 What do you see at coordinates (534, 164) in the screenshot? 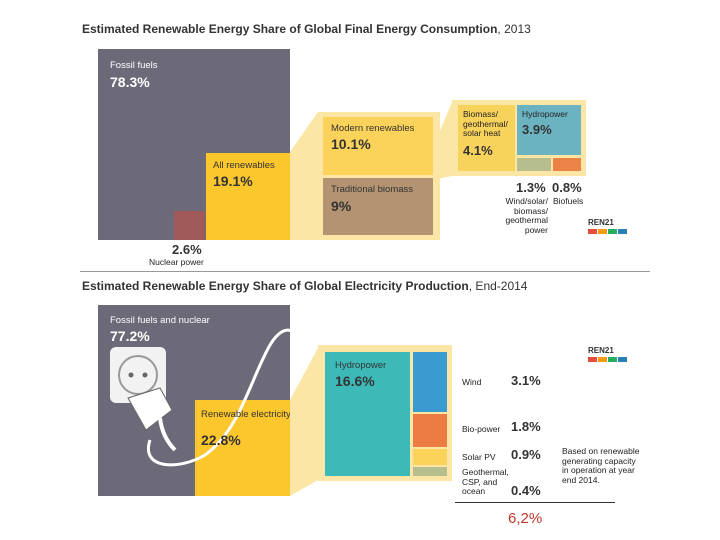
I see `wind-solar-block` at bounding box center [534, 164].